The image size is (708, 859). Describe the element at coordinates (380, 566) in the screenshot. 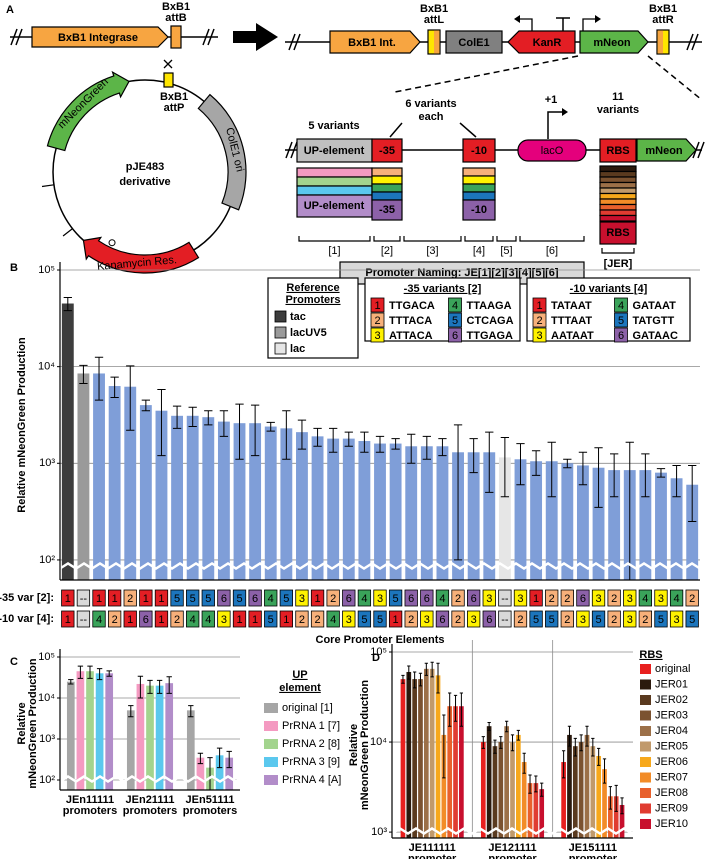

I see `axis-break` at that location.